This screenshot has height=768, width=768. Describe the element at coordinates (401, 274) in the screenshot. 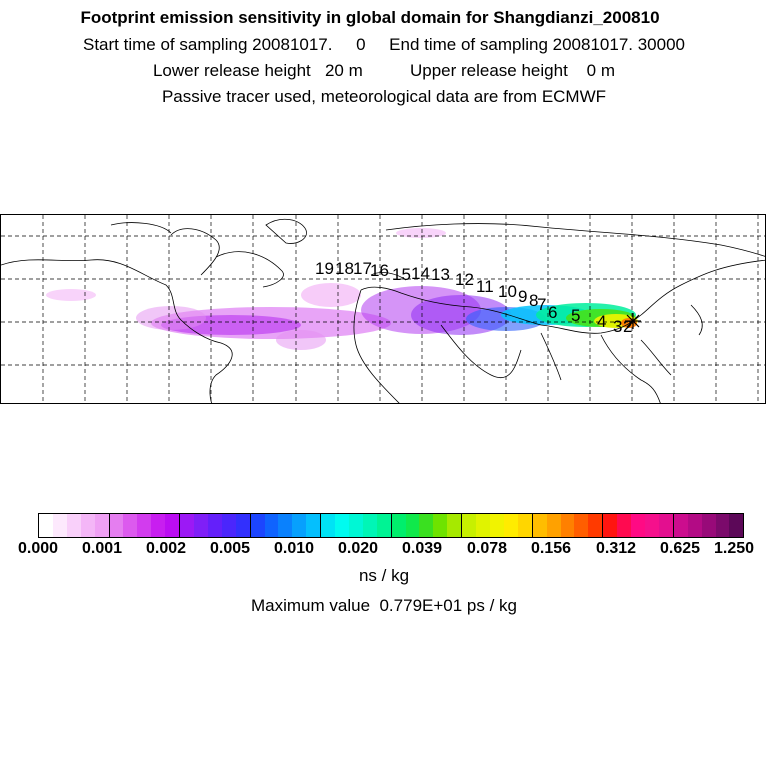

I see `day-label-15: 15` at that location.